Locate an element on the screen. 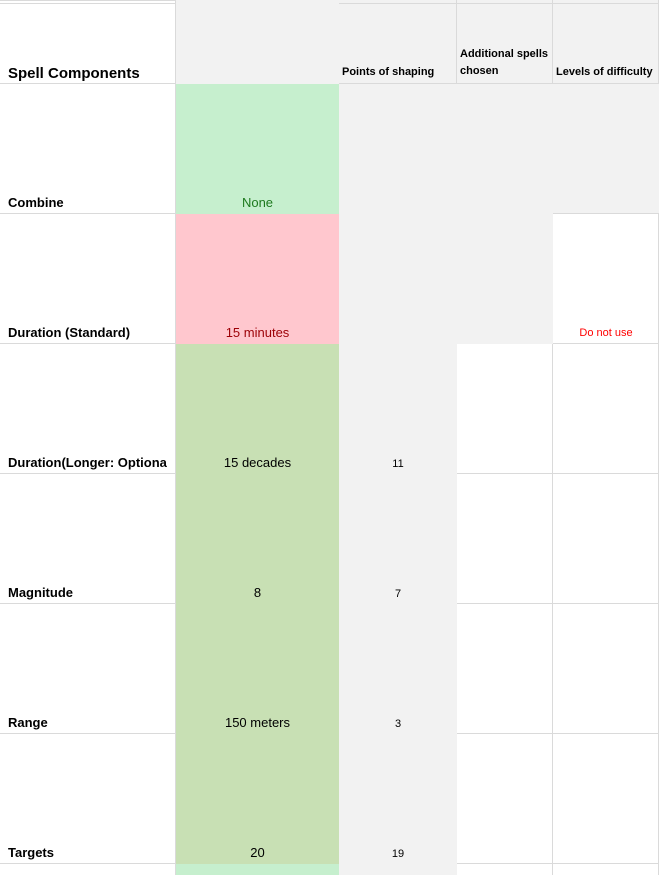 Image resolution: width=659 pixels, height=875 pixels. row-next-difficulty-cell is located at coordinates (606, 869).